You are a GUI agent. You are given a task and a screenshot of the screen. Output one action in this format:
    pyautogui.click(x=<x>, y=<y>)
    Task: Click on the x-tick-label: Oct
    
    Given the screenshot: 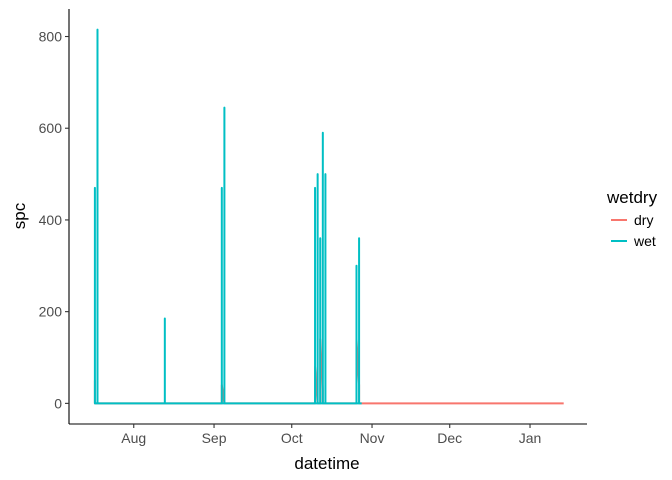 What is the action you would take?
    pyautogui.click(x=292, y=438)
    